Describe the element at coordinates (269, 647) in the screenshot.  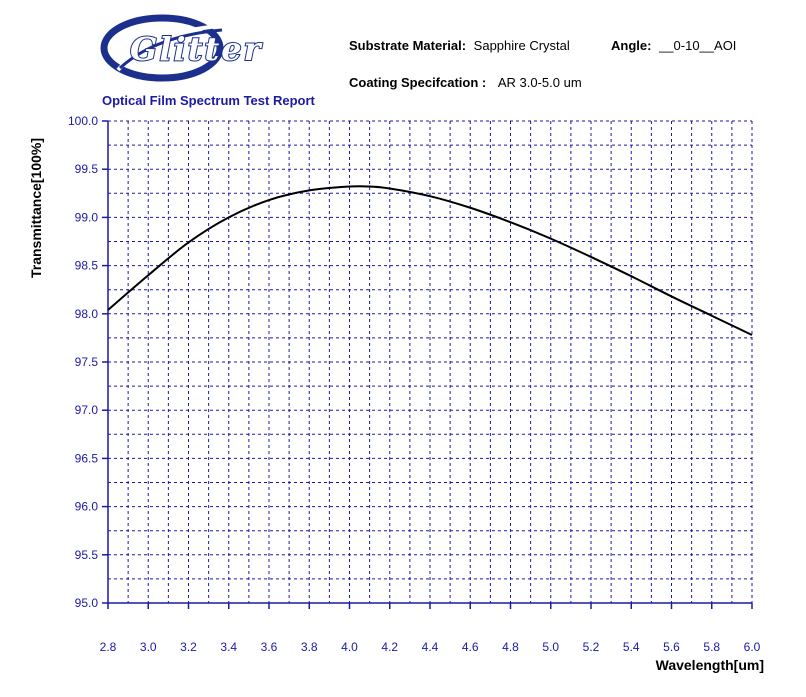
I see `x-tick-label: 3.6` at that location.